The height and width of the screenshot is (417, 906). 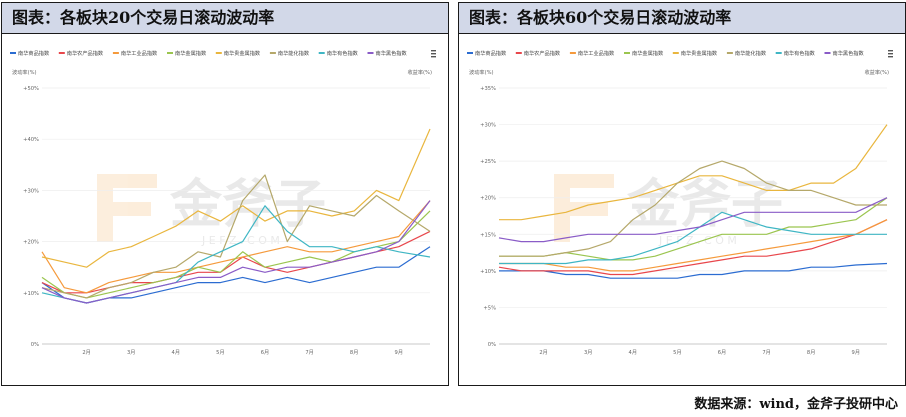 I want to click on y-tick-label: +25%, so click(x=488, y=162).